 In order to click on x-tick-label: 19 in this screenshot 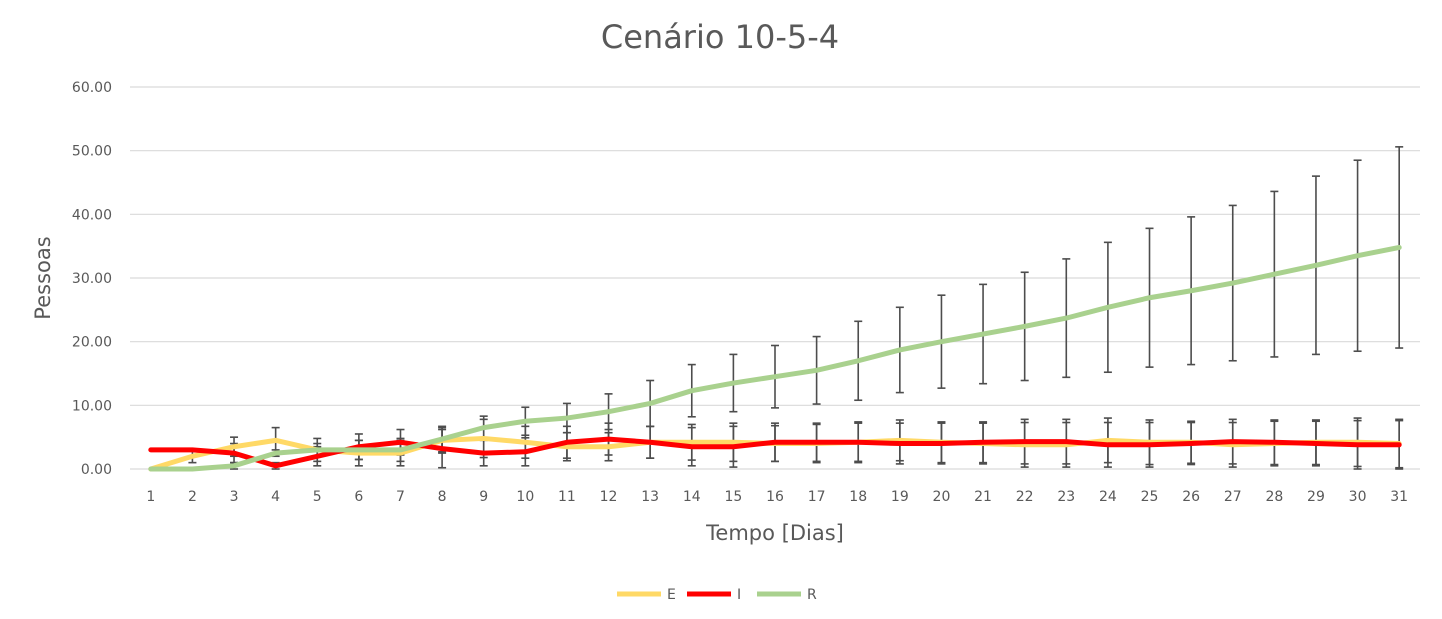, I will do `click(900, 497)`.